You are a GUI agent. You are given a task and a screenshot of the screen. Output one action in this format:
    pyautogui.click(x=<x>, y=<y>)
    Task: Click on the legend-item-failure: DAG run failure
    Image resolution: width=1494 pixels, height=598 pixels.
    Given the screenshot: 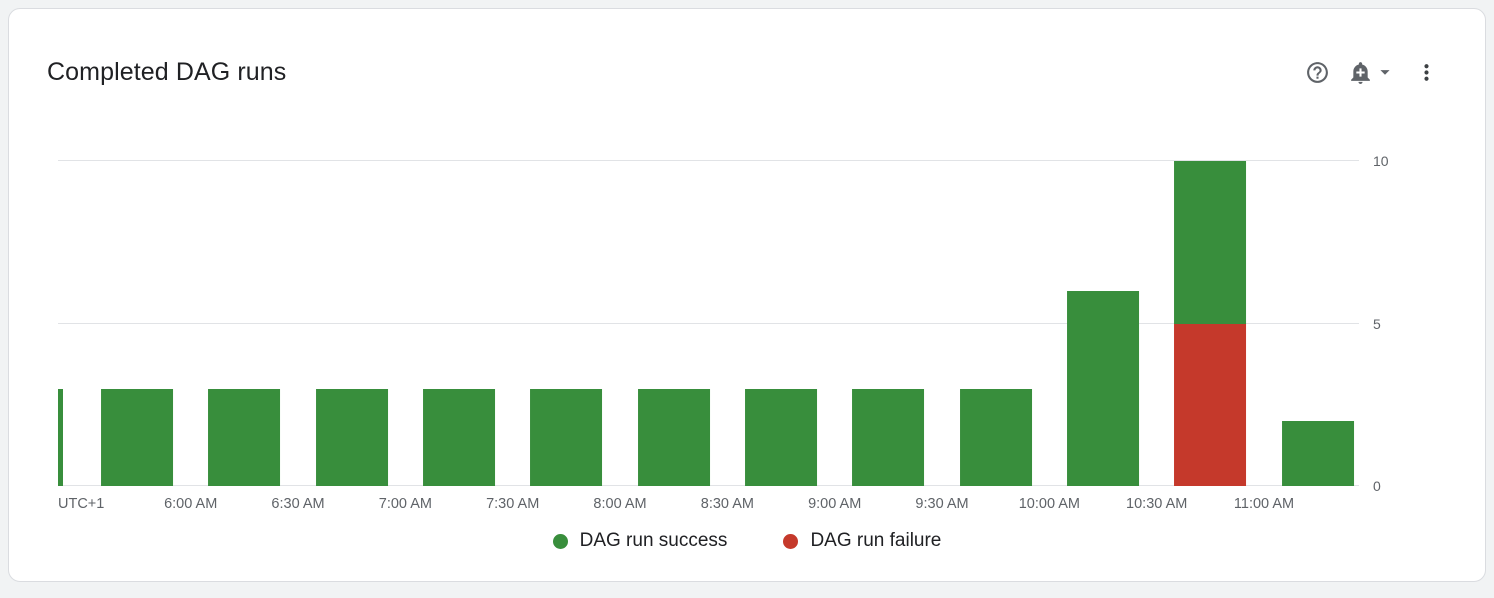 What is the action you would take?
    pyautogui.click(x=862, y=541)
    